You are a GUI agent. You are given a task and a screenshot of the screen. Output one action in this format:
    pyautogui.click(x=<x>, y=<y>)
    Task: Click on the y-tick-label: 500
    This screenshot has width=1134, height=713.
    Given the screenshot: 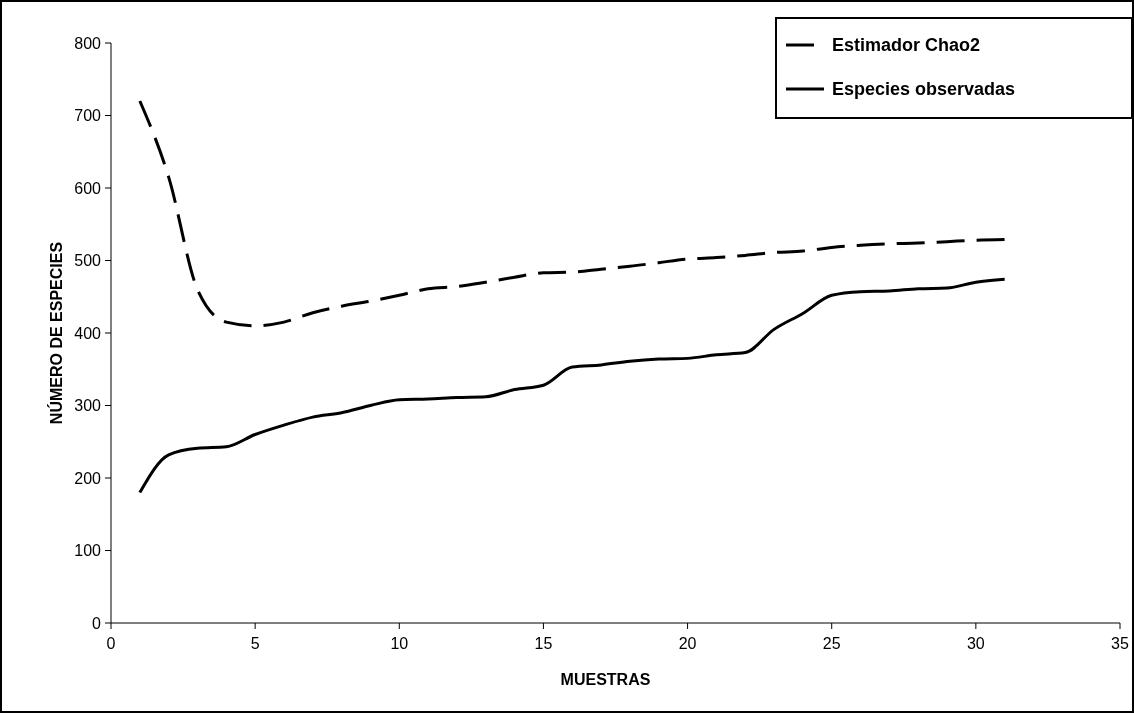 What is the action you would take?
    pyautogui.click(x=88, y=261)
    